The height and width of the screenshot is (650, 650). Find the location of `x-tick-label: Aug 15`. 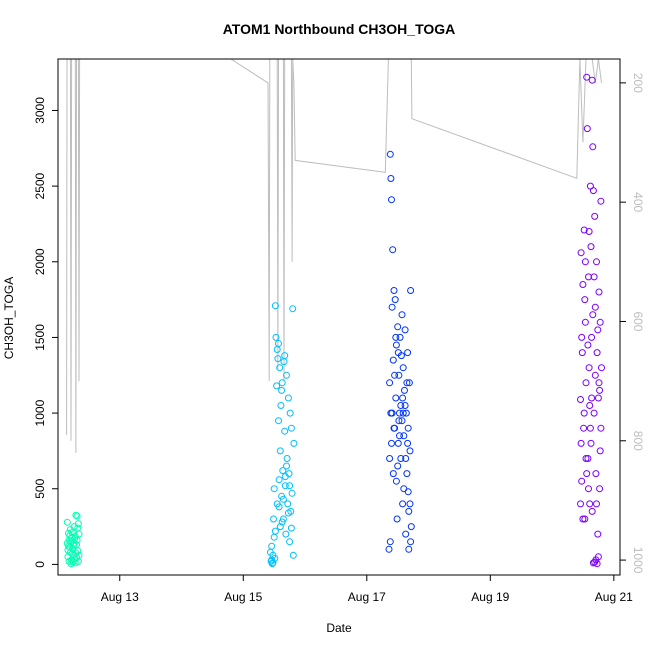

x-tick-label: Aug 15 is located at coordinates (243, 597).